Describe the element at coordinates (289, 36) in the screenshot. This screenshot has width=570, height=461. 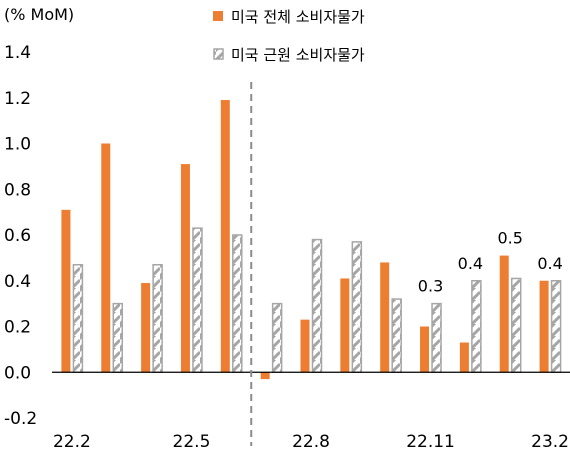
I see `legend: 미국 전체 소비자물가 미국 근원 소비자물가` at that location.